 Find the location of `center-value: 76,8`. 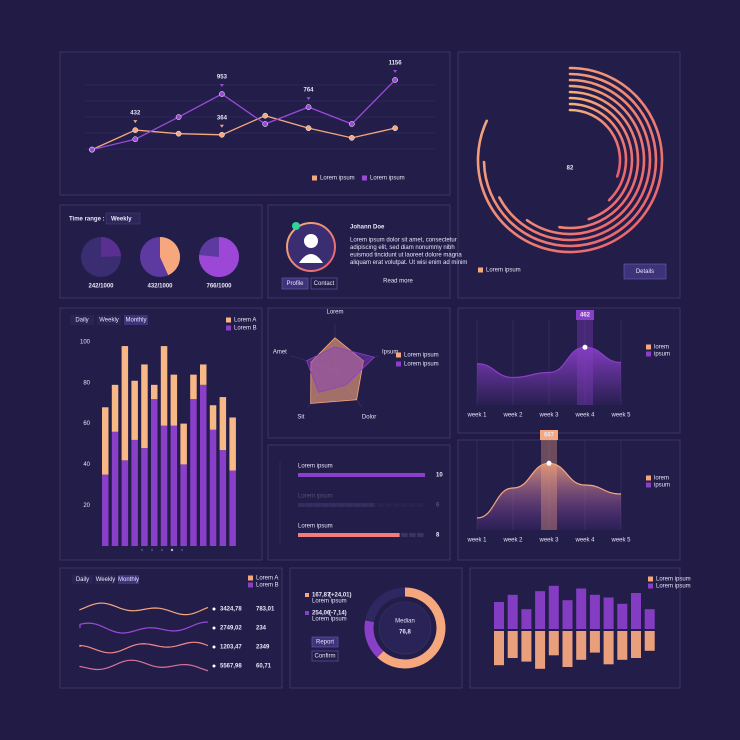

center-value: 76,8 is located at coordinates (405, 633).